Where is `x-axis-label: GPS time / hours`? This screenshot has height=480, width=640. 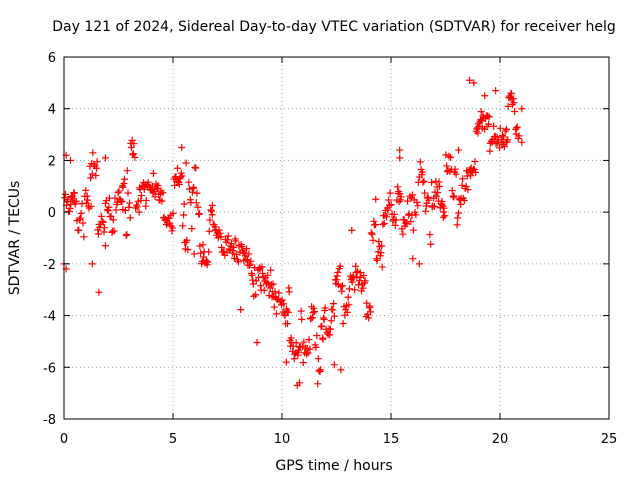
x-axis-label: GPS time / hours is located at coordinates (333, 466).